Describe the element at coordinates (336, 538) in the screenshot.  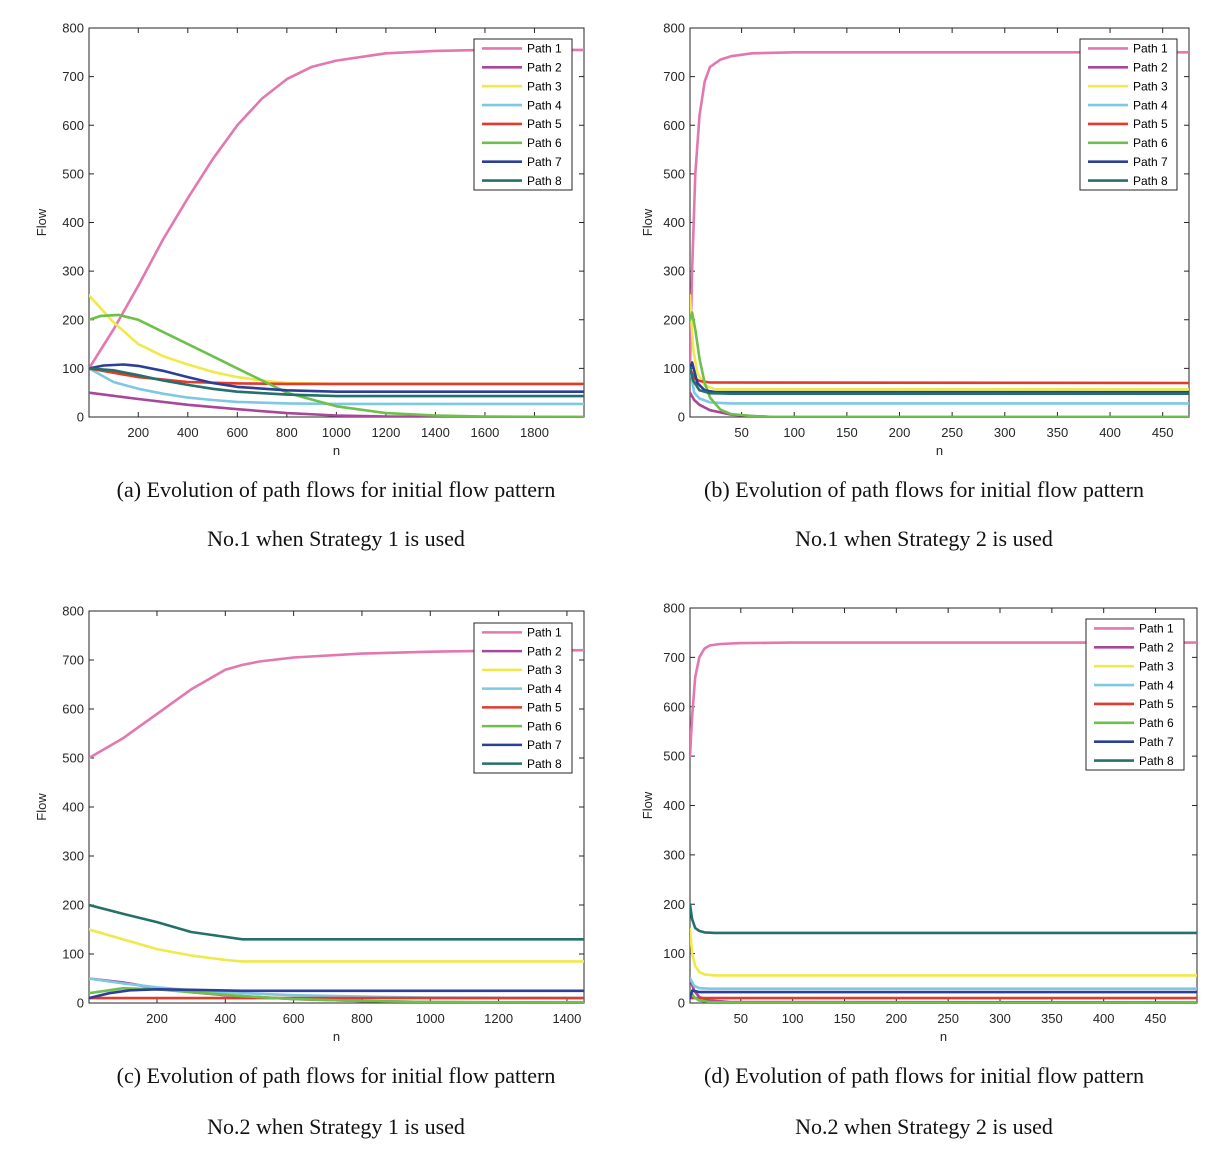
I see `figure-caption-line: No.1 when Strategy 1 is used` at that location.